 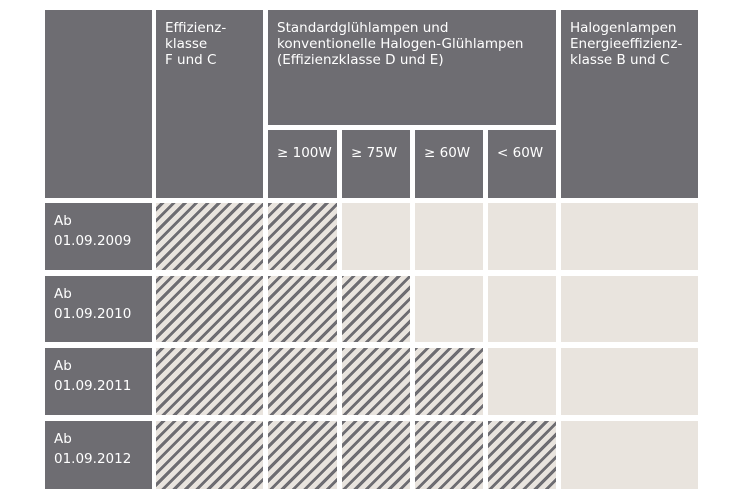 What do you see at coordinates (522, 164) in the screenshot?
I see `subheader-under-60w: < 60W` at bounding box center [522, 164].